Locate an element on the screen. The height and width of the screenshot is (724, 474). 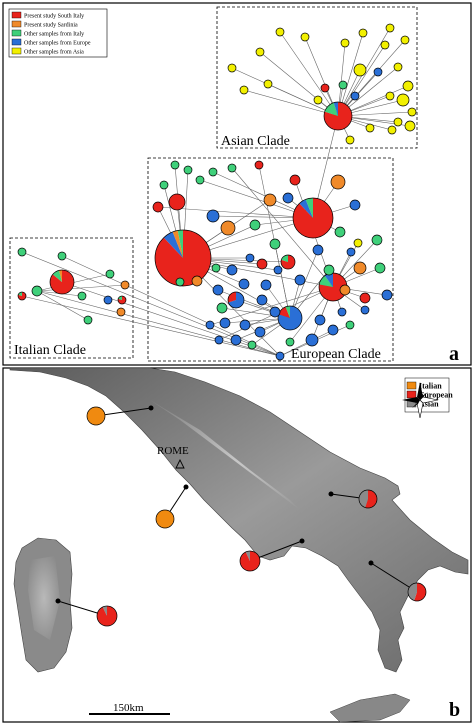
european-clade-box is located at coordinates (270, 259).